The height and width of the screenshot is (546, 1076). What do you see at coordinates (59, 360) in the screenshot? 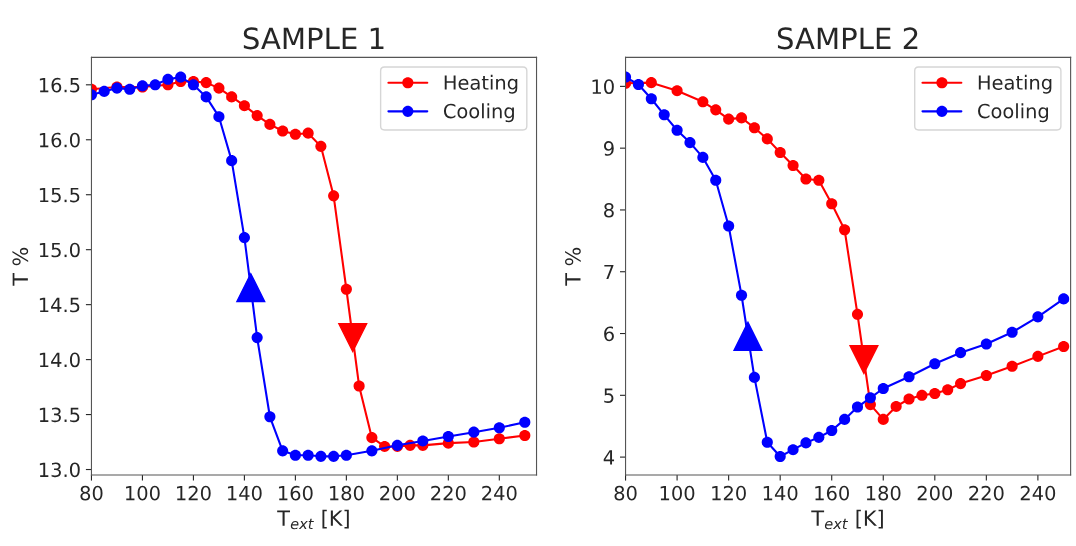
I see `y-tick-label: 14.0` at bounding box center [59, 360].